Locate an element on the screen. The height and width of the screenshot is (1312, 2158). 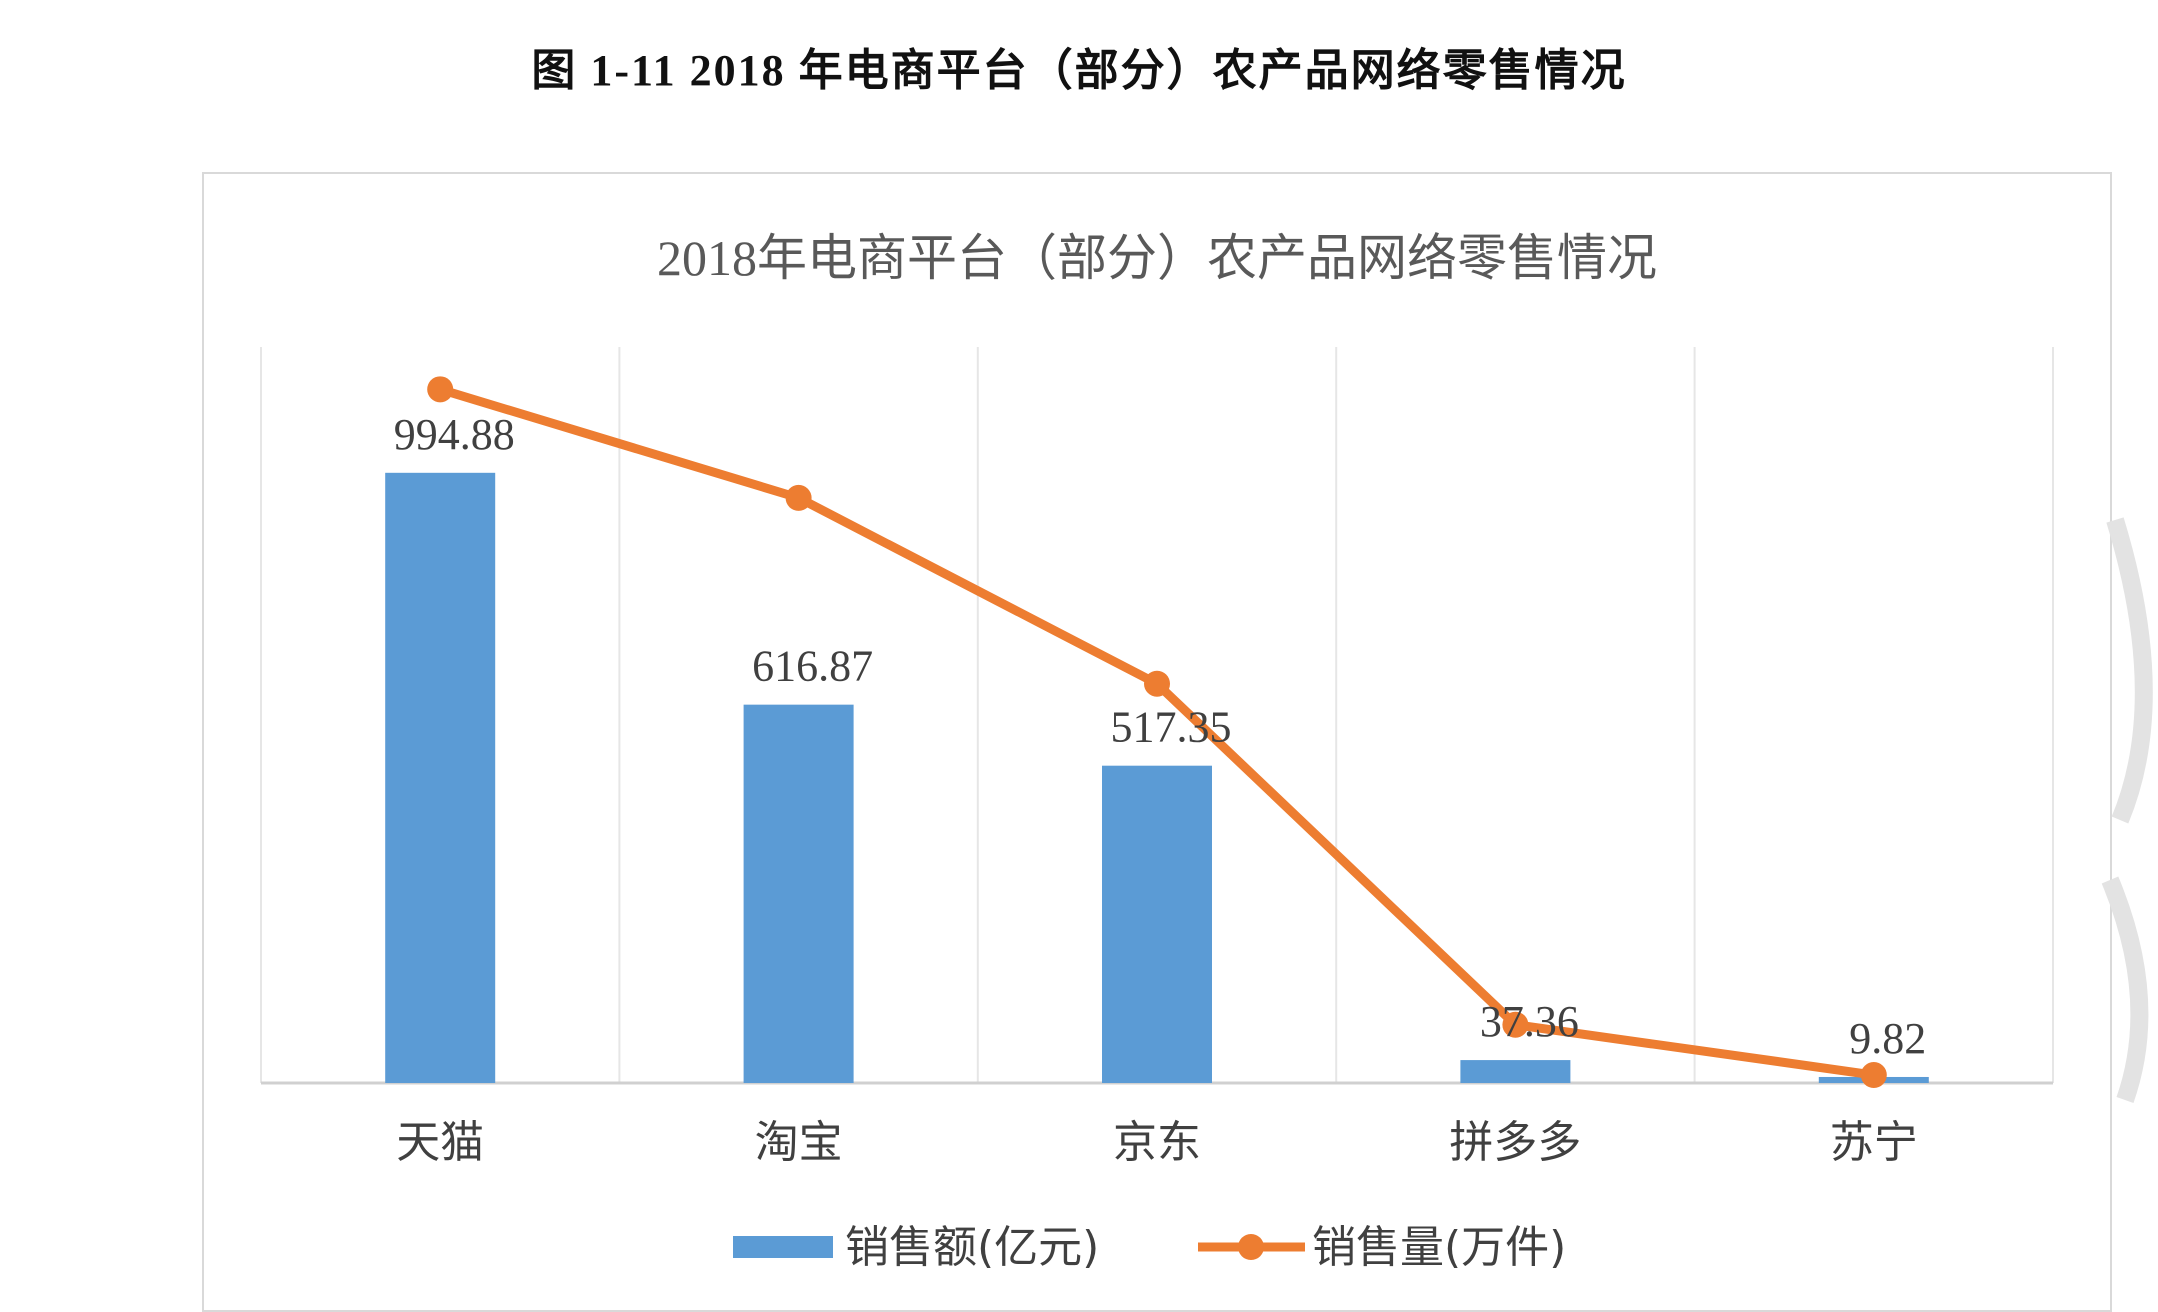
chart-title: 2018年电商平台（部分）农产品网络零售情况 is located at coordinates (1157, 258).